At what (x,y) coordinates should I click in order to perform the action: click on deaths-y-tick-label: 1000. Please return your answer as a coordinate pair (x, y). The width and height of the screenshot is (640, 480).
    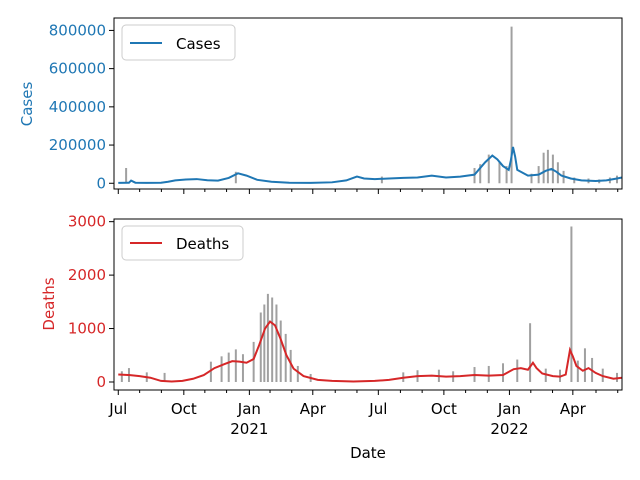
    Looking at the image, I should click on (87, 329).